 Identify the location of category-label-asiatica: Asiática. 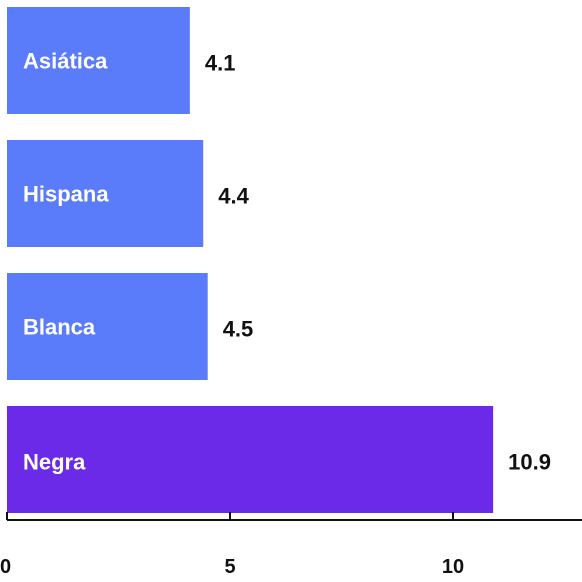
(65, 61).